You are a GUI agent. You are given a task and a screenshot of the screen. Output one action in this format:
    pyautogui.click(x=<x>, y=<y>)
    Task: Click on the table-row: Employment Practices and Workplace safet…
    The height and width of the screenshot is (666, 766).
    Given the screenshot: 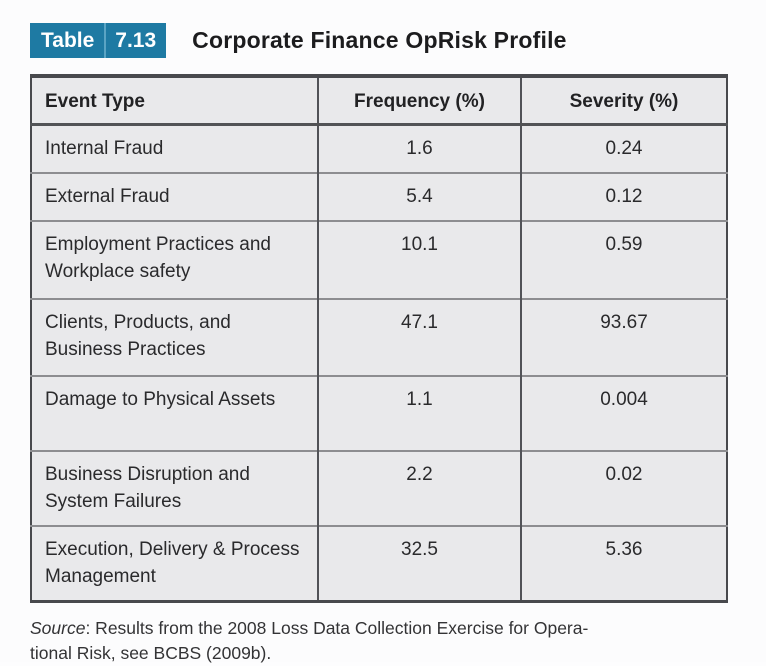 What is the action you would take?
    pyautogui.click(x=379, y=260)
    